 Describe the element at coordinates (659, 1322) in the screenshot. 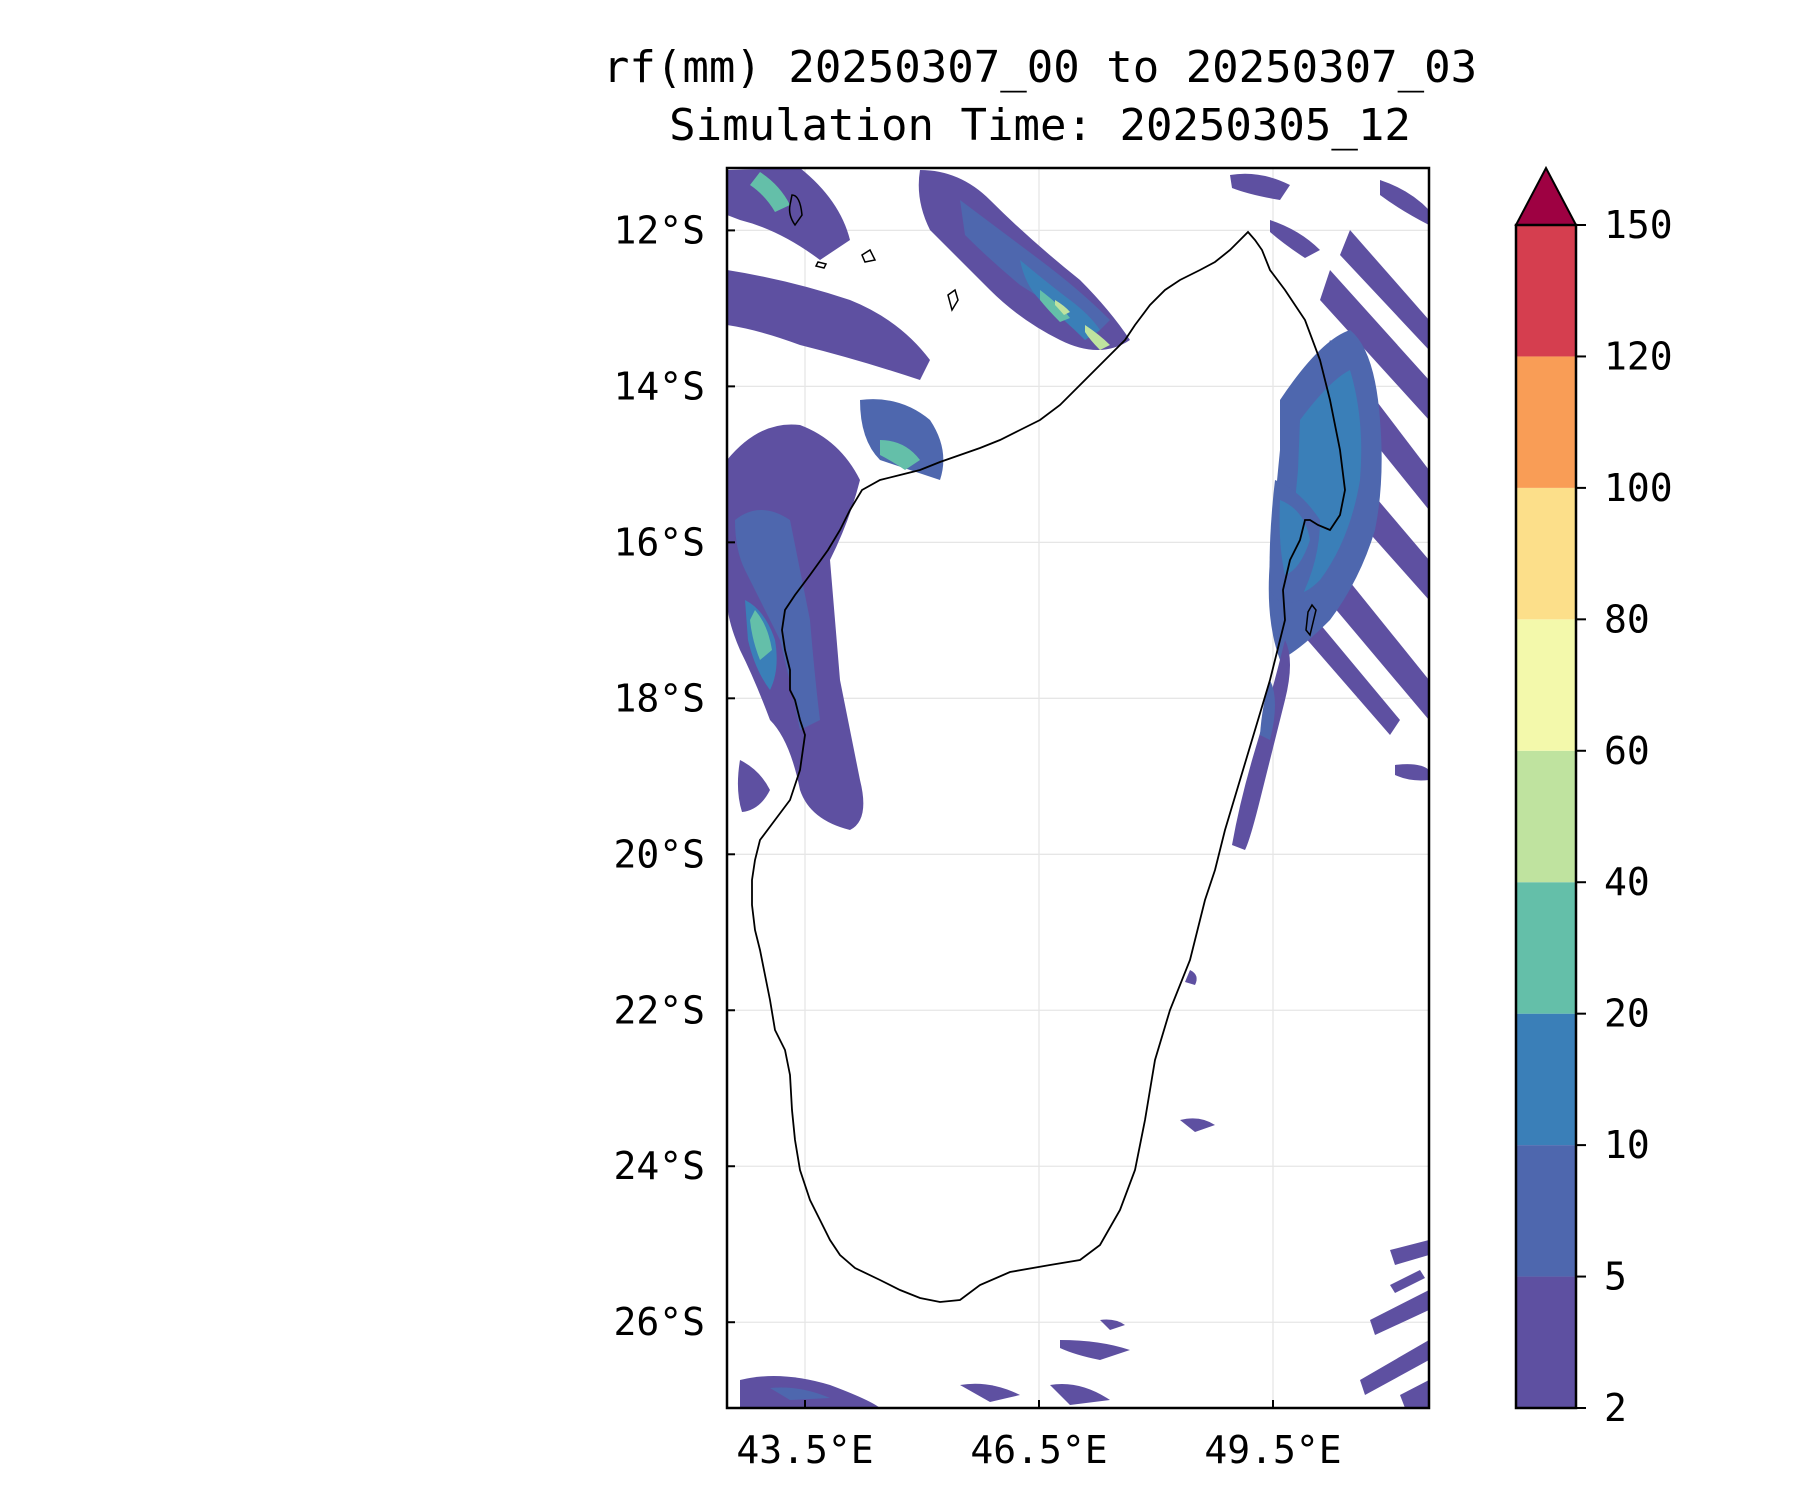

I see `lat-tick-label: 26°S` at that location.